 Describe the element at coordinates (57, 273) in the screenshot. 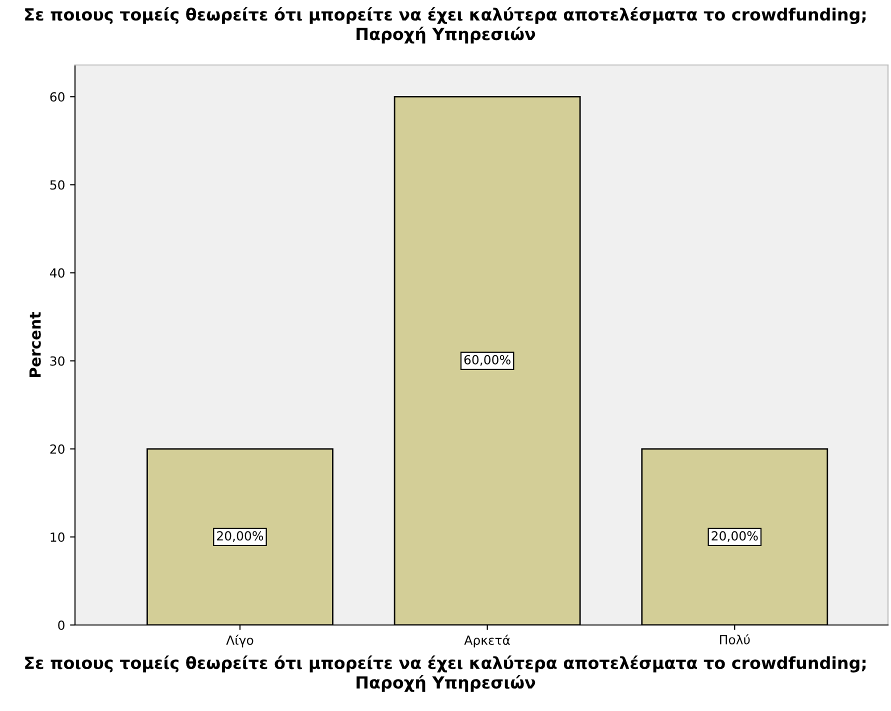

I see `y-tick-label: 40` at that location.